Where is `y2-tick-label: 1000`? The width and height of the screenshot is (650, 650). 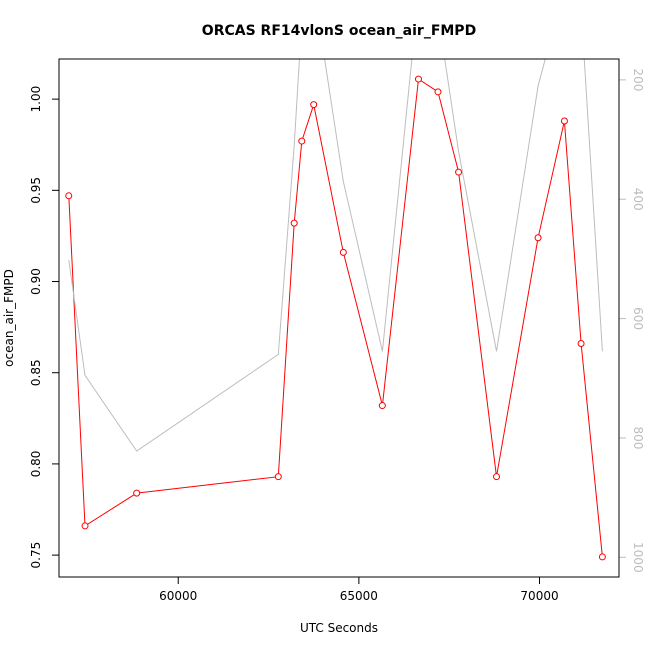
y2-tick-label: 1000 is located at coordinates (638, 557).